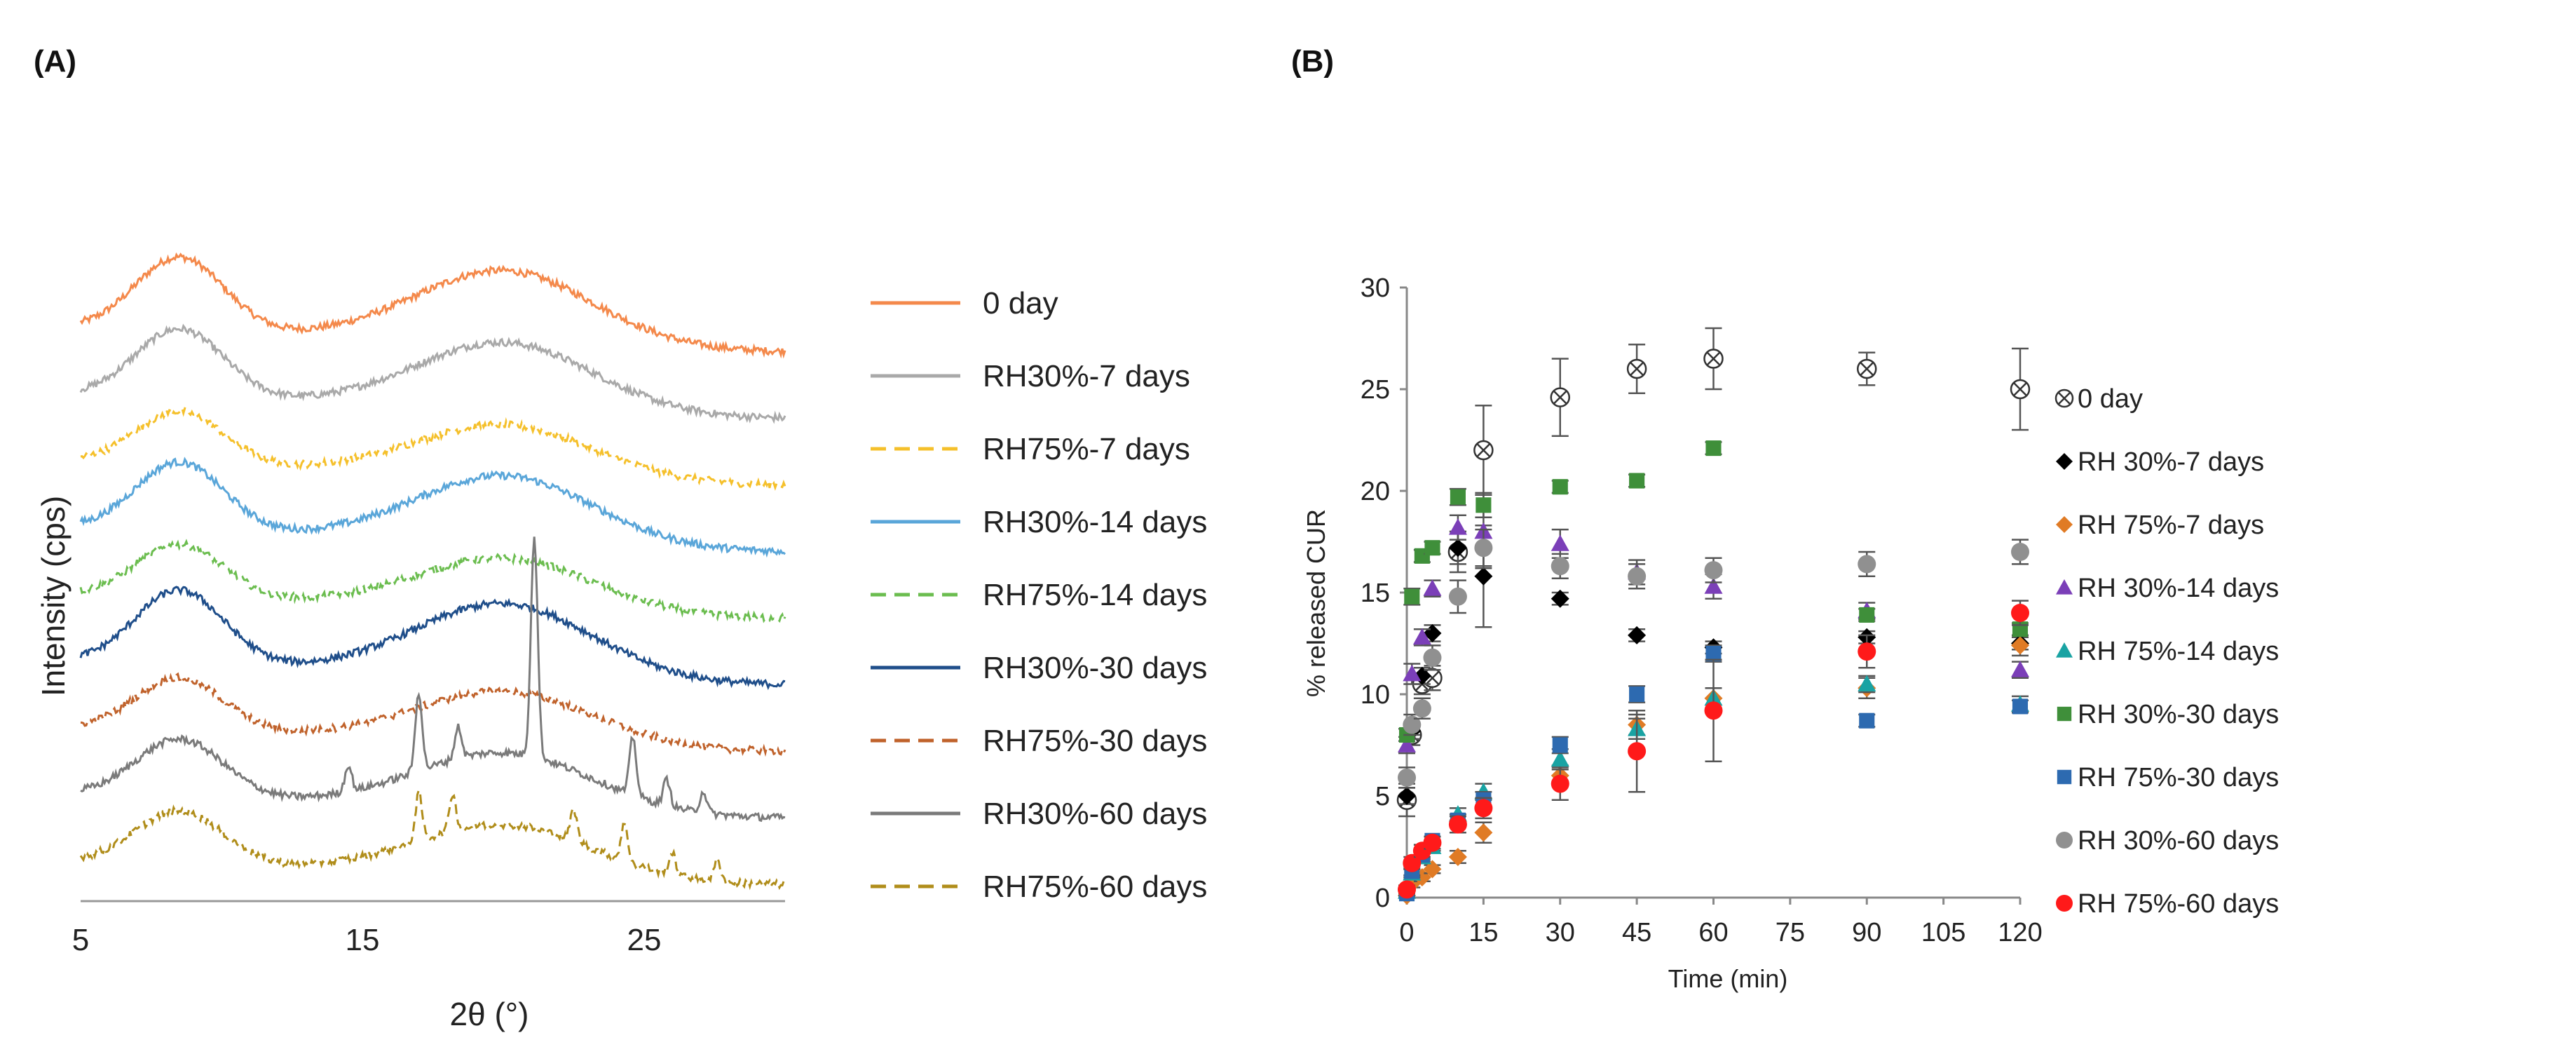 Image resolution: width=2576 pixels, height=1054 pixels. What do you see at coordinates (2064, 777) in the screenshot?
I see `legend-b-marker-rh-75-30-days` at bounding box center [2064, 777].